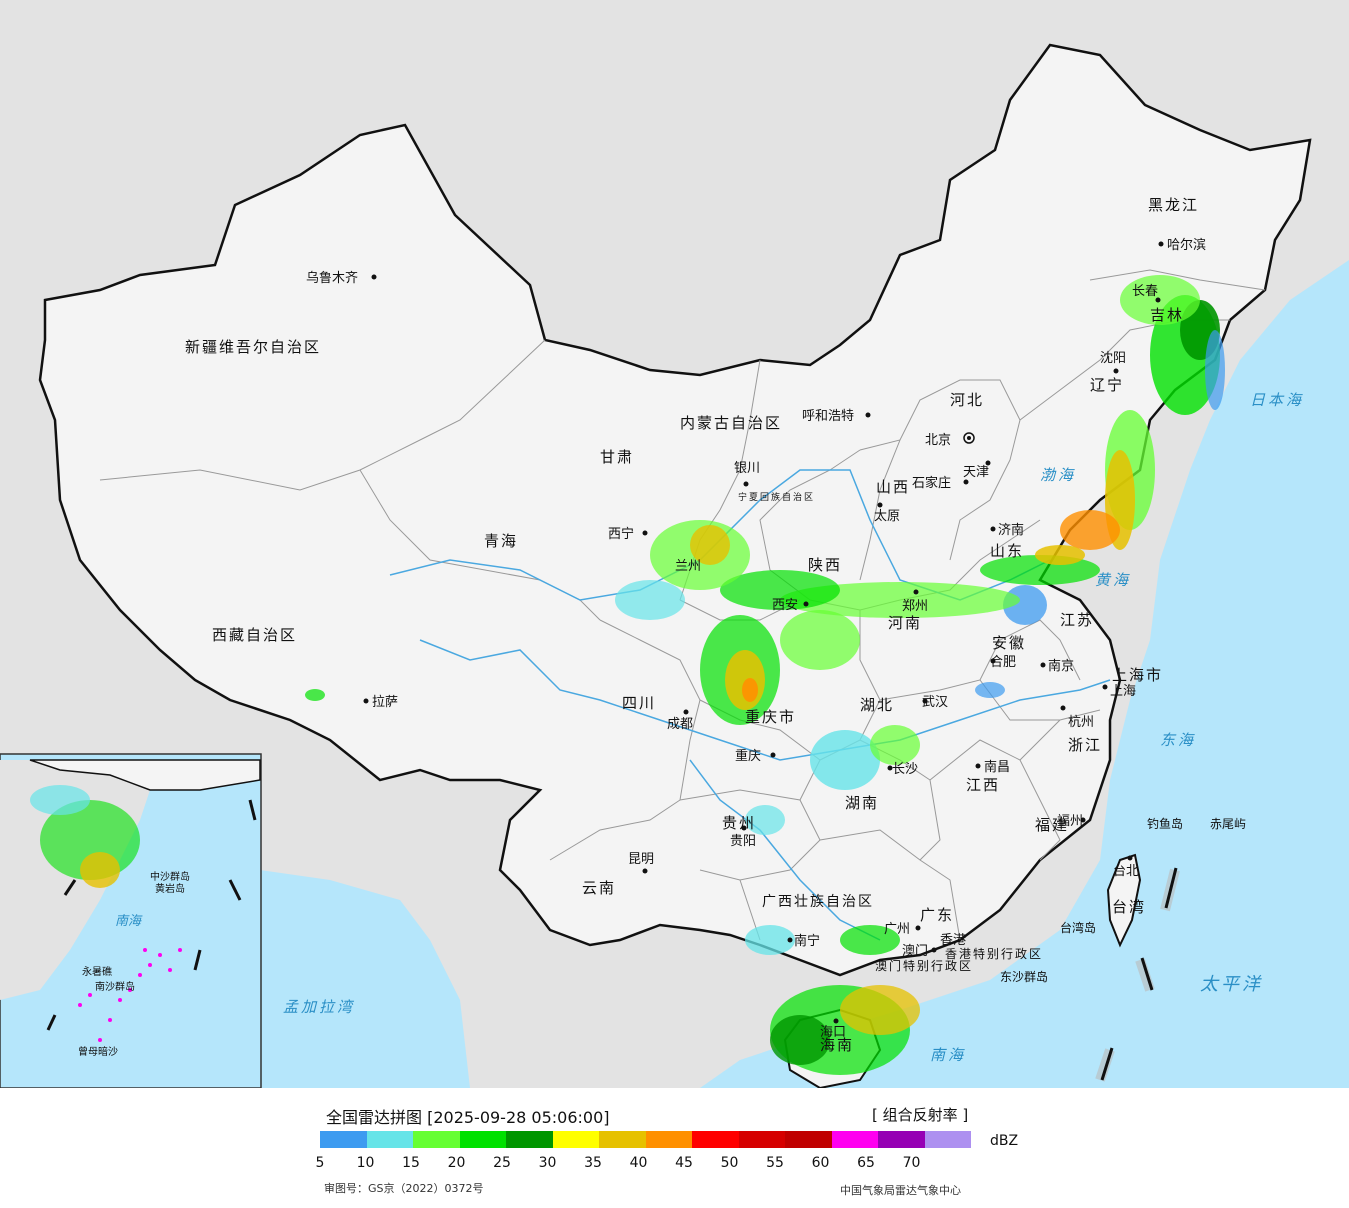  I want to click on nine-dash-segments, so click(1139, 974).